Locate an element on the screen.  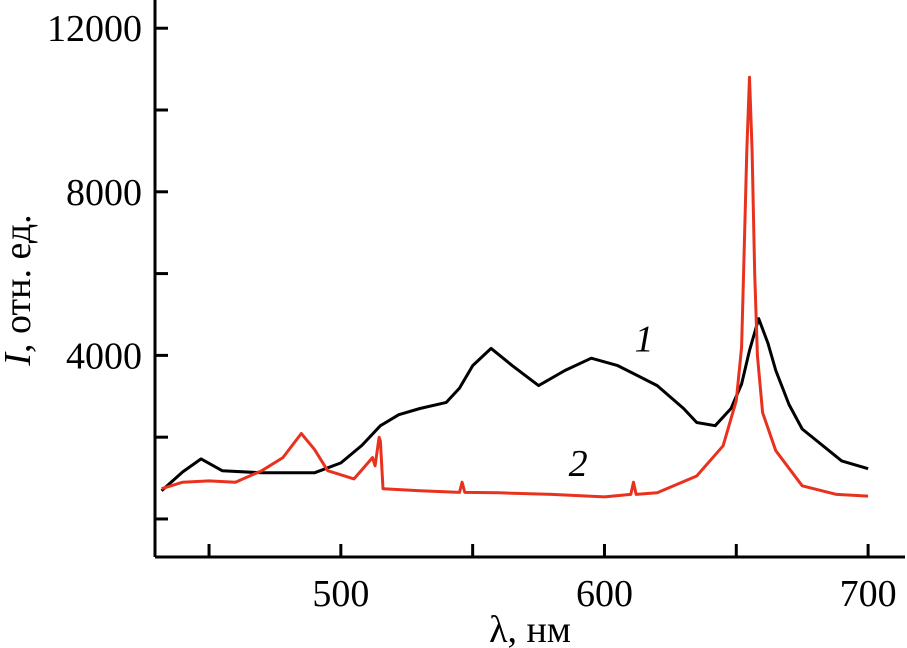
y-axis-label-unit: , отн. ед. is located at coordinates (19, 283).